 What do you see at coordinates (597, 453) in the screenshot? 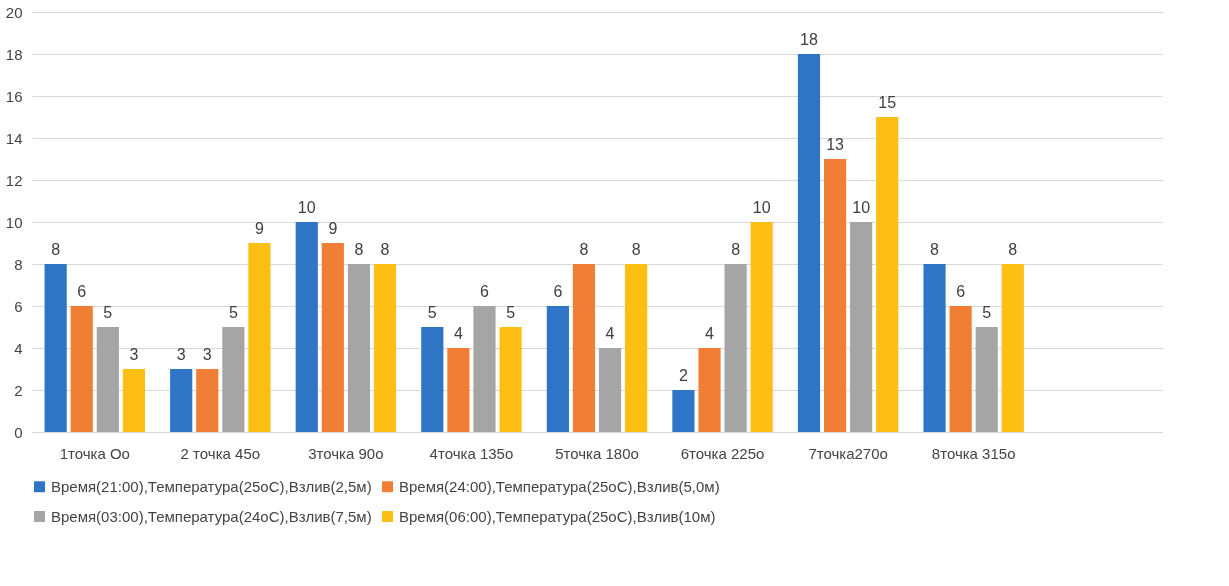
I see `x-tick-label: 5точка 180о` at bounding box center [597, 453].